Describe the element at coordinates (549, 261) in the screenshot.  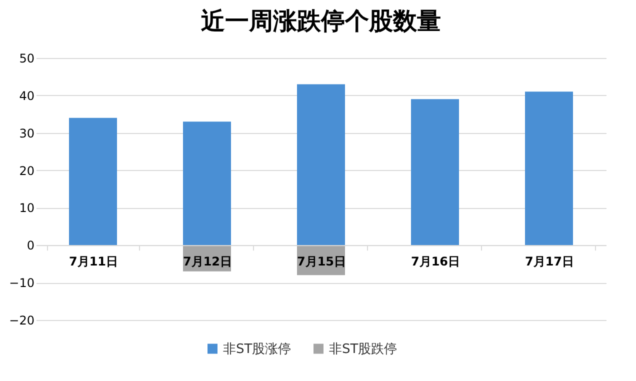
I see `x-tick-label: 7月17日` at that location.